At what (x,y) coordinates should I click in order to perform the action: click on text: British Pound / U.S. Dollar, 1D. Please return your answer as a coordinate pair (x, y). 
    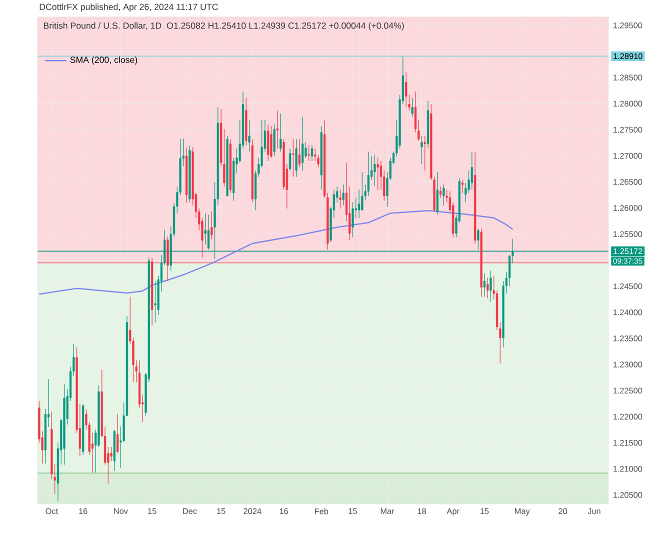
    Looking at the image, I should click on (103, 26).